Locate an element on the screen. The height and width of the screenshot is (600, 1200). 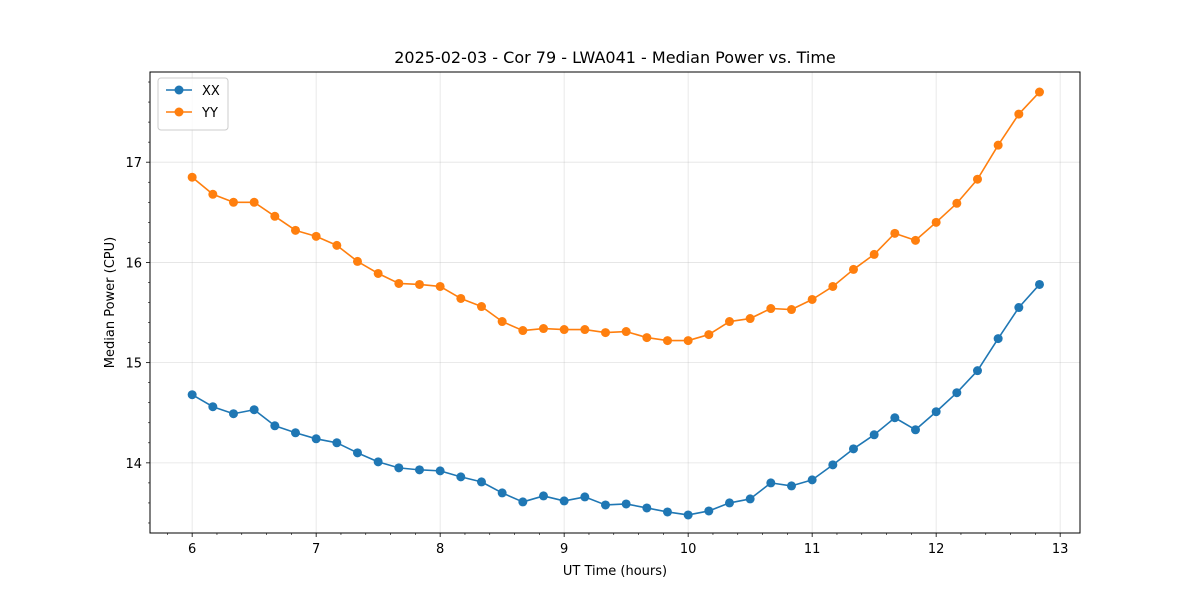
y-axis: 14 15 16 17 is located at coordinates (137, 302).